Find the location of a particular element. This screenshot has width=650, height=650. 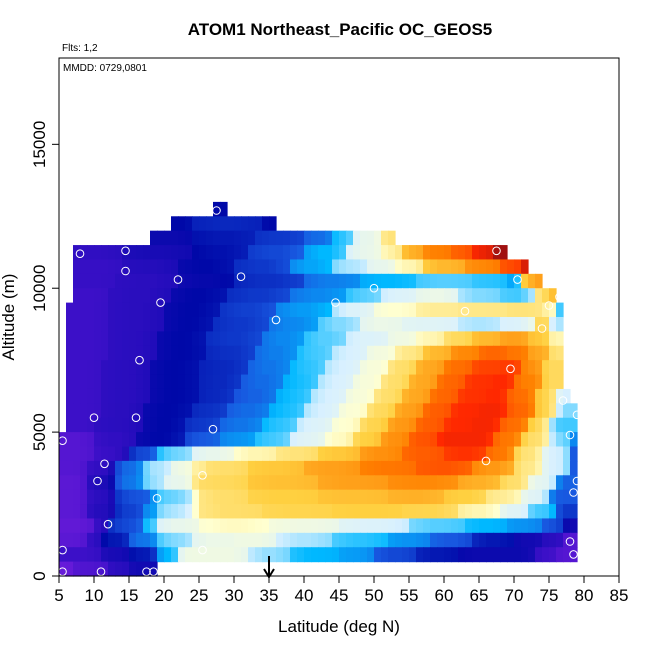

flight-point is located at coordinates (241, 277).